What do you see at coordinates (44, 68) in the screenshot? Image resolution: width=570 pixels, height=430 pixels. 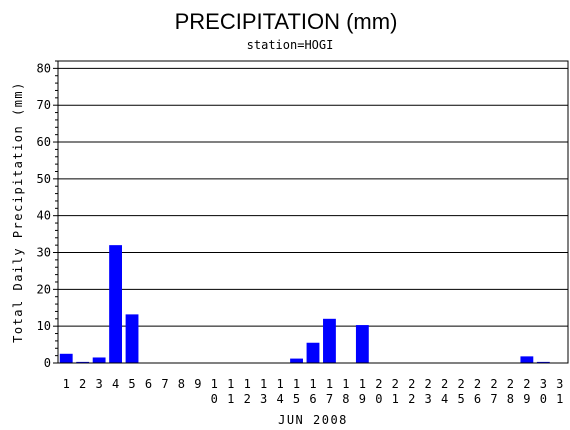 I see `y-tick-label: 80` at bounding box center [44, 68].